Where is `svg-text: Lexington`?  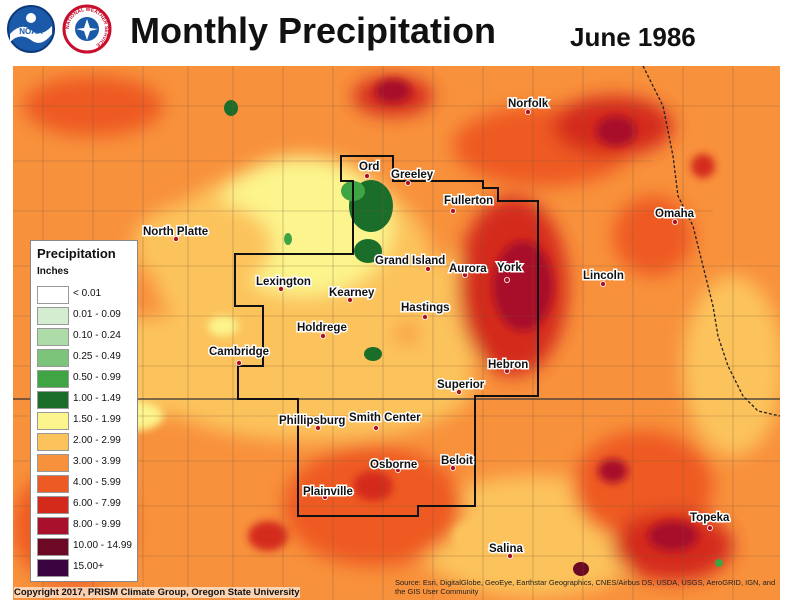 svg-text: Lexington is located at coordinates (283, 282).